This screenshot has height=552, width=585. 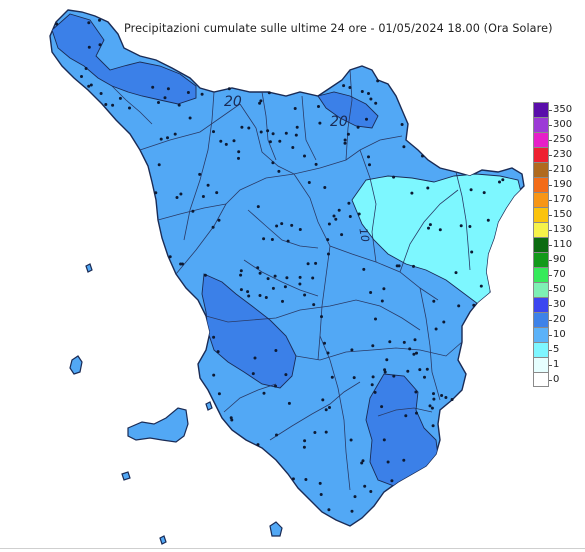 I want to click on legend-label: 350, so click(x=563, y=109).